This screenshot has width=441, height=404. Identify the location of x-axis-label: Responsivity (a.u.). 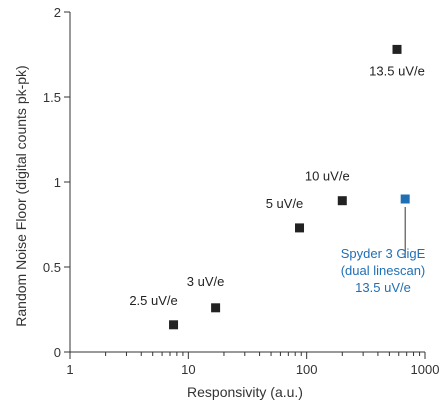
(245, 392).